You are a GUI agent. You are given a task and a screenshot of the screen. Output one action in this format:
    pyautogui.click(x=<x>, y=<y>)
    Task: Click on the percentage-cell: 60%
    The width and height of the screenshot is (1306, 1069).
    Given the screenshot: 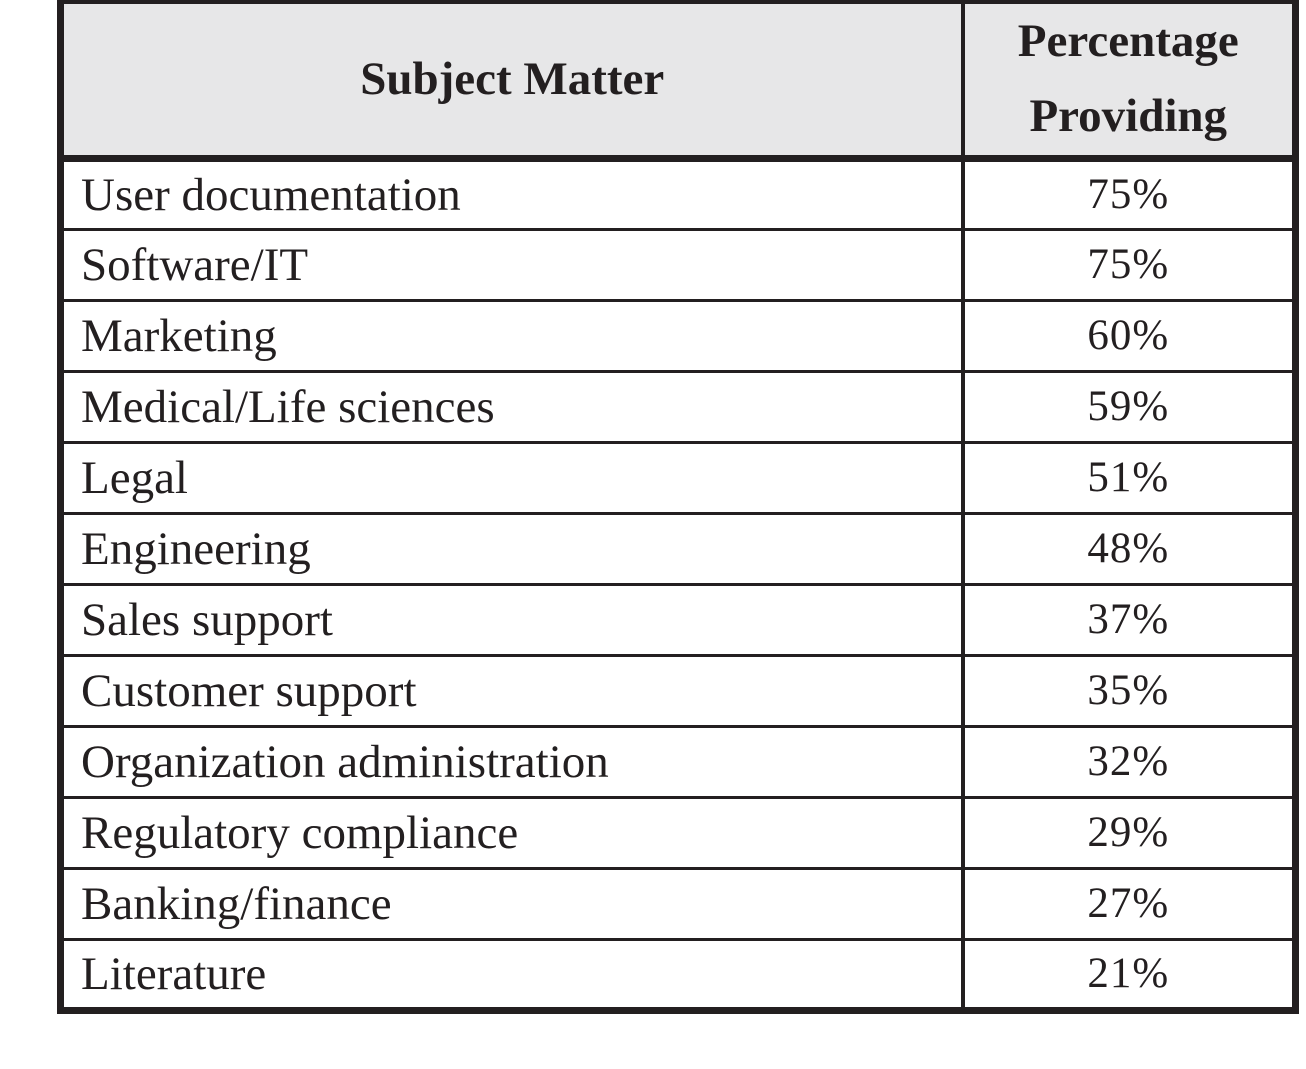 What is the action you would take?
    pyautogui.click(x=1129, y=336)
    